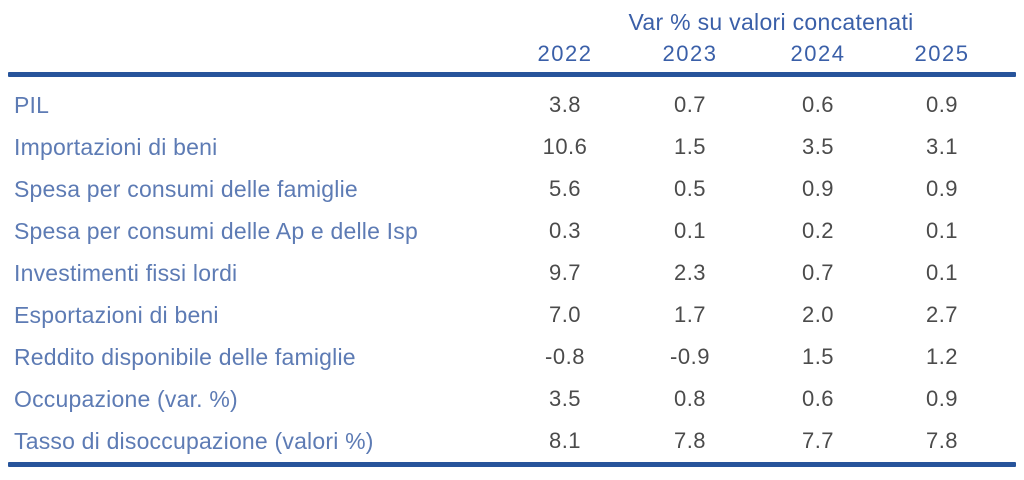 This screenshot has height=480, width=1024. Describe the element at coordinates (565, 146) in the screenshot. I see `value-cell: 10.6` at that location.